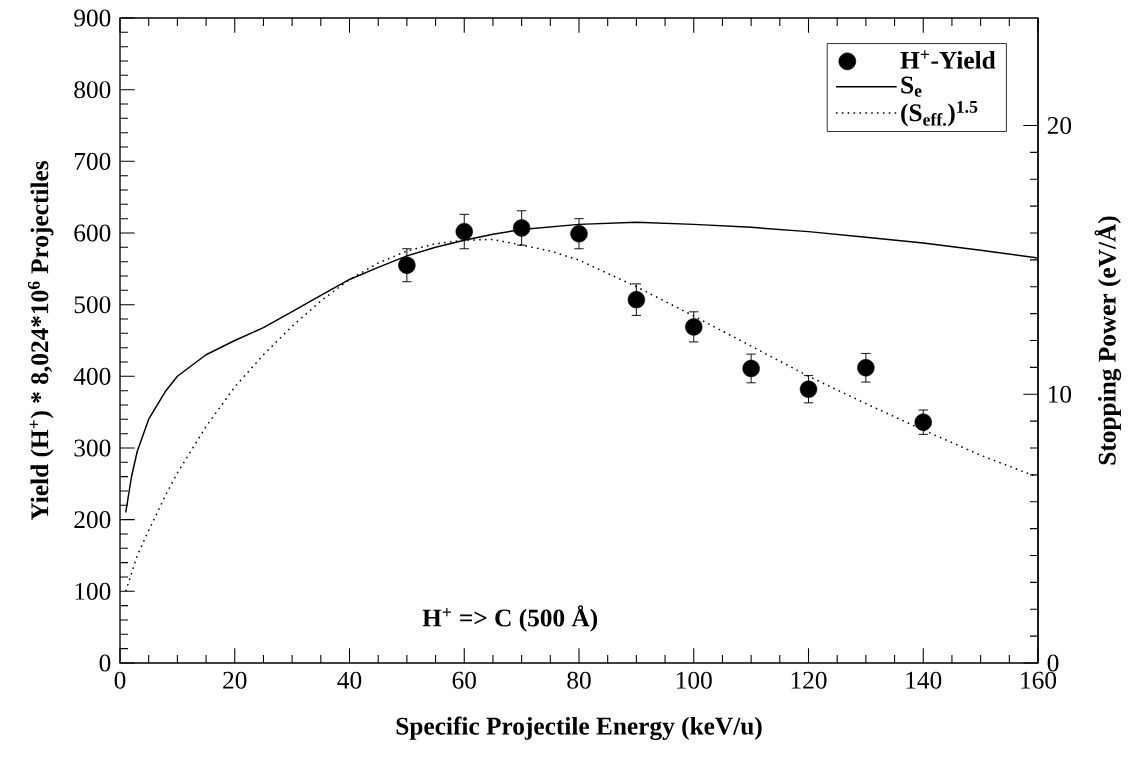 The image size is (1134, 763). I want to click on x-tick-label: 160, so click(1039, 680).